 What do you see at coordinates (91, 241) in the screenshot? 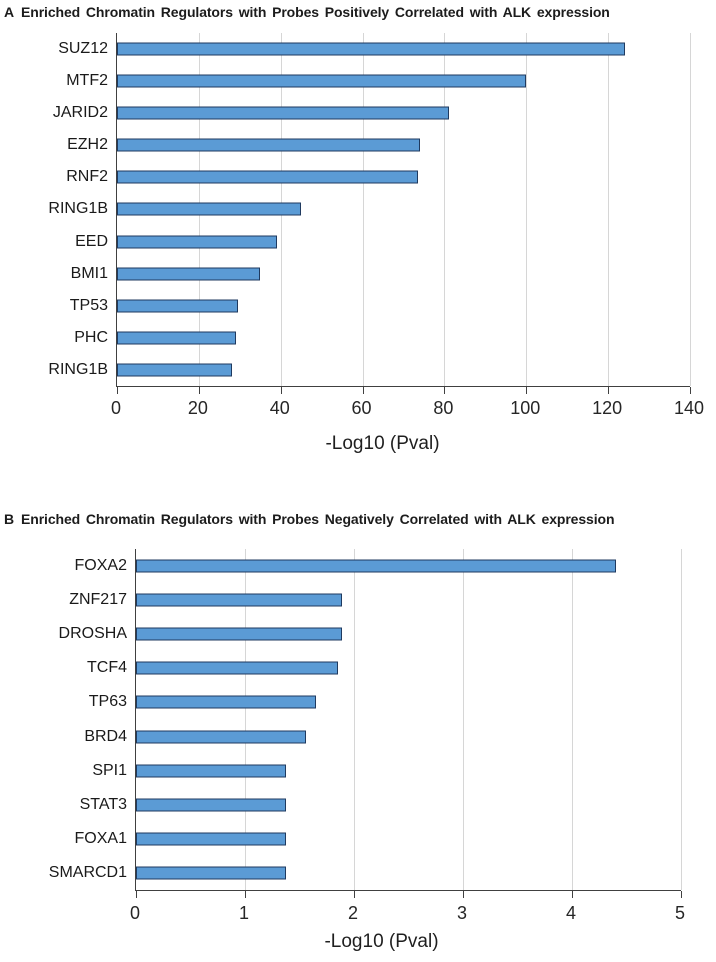
I see `category-label: EED` at bounding box center [91, 241].